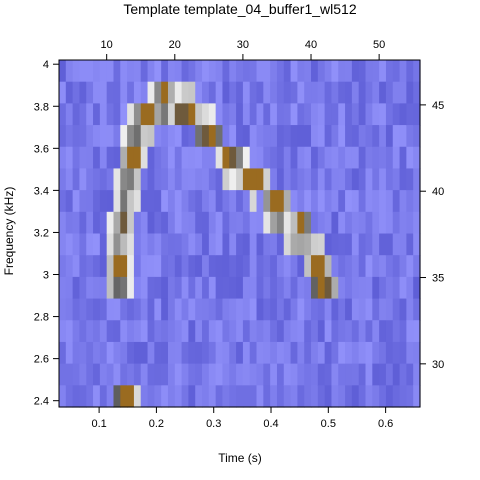 The image size is (480, 480). I want to click on x-tick-label: 0.1, so click(98, 424).